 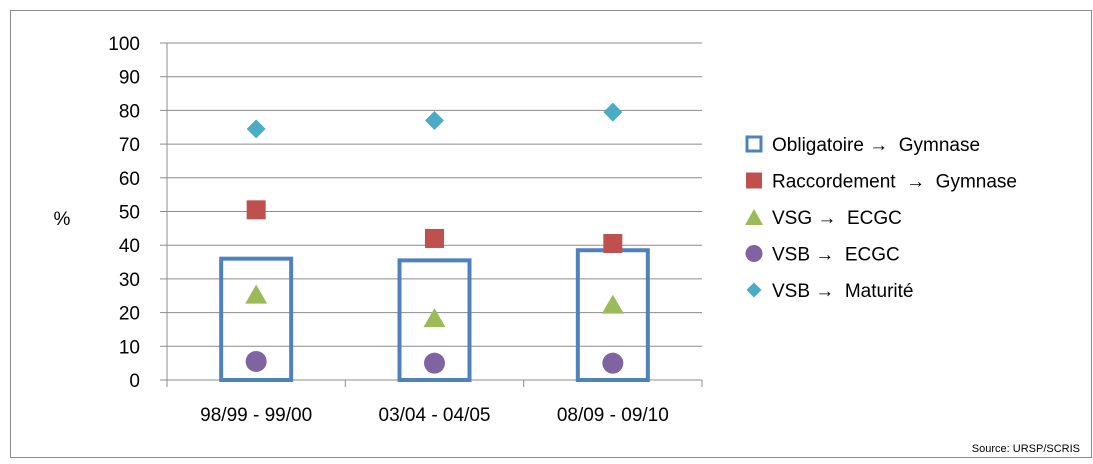 I want to click on source-label: Source: URSP/SCRIS, so click(x=1026, y=449).